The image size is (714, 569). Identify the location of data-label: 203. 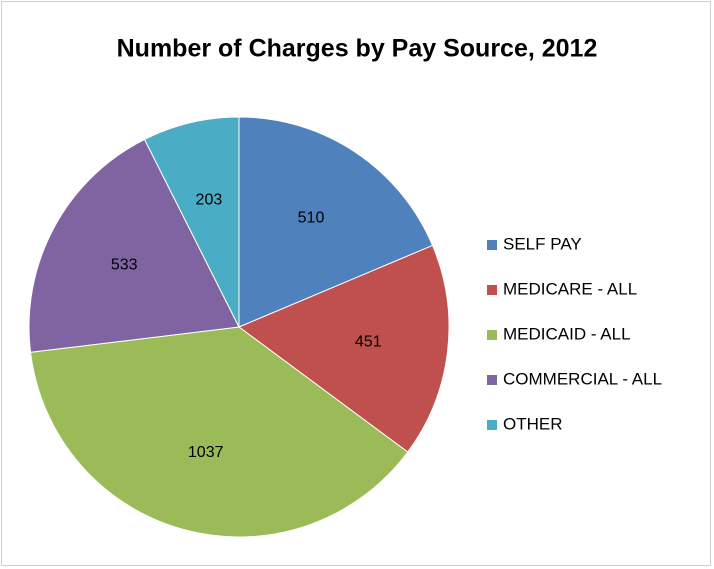
(209, 200).